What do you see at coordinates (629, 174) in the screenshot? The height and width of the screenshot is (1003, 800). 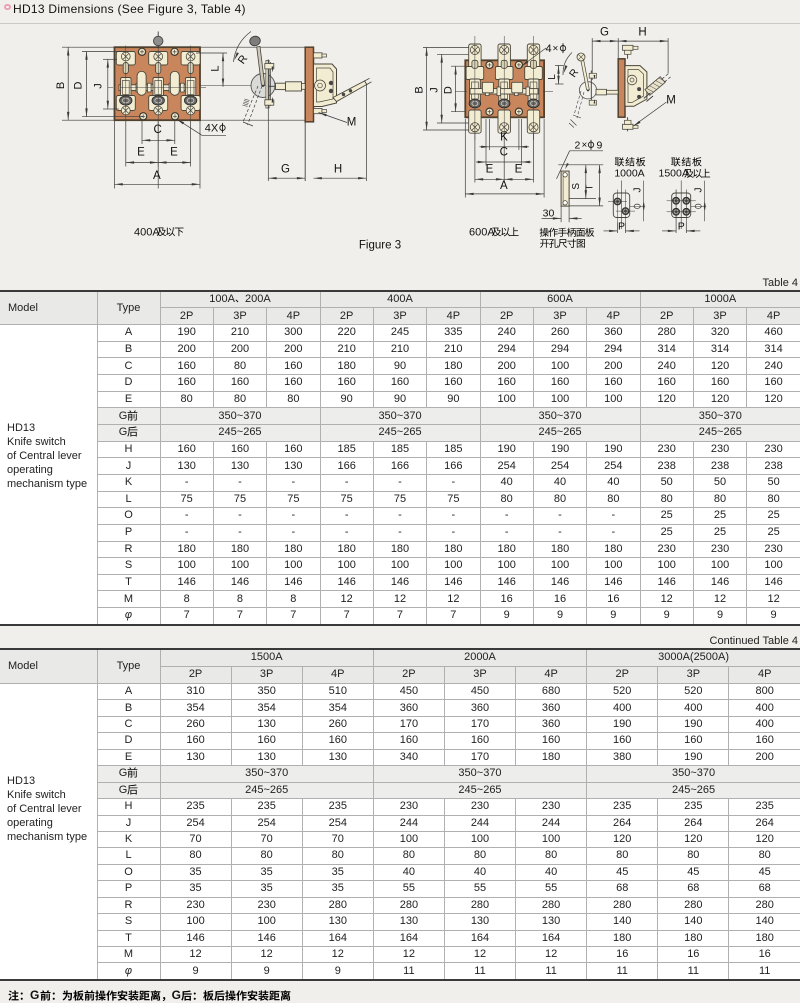 I see `svg-text: 1000A` at bounding box center [629, 174].